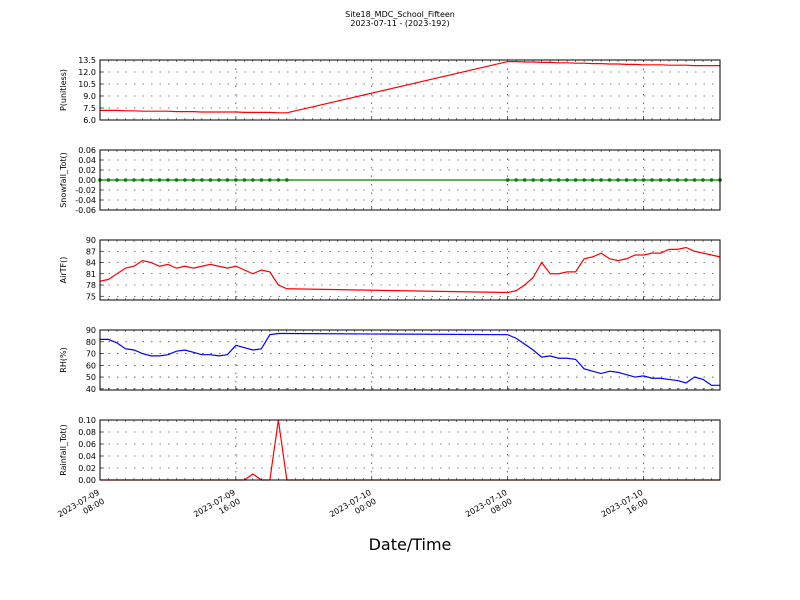  I want to click on chart-subtitle: 2023-07-11 - (2023-192), so click(399, 23).